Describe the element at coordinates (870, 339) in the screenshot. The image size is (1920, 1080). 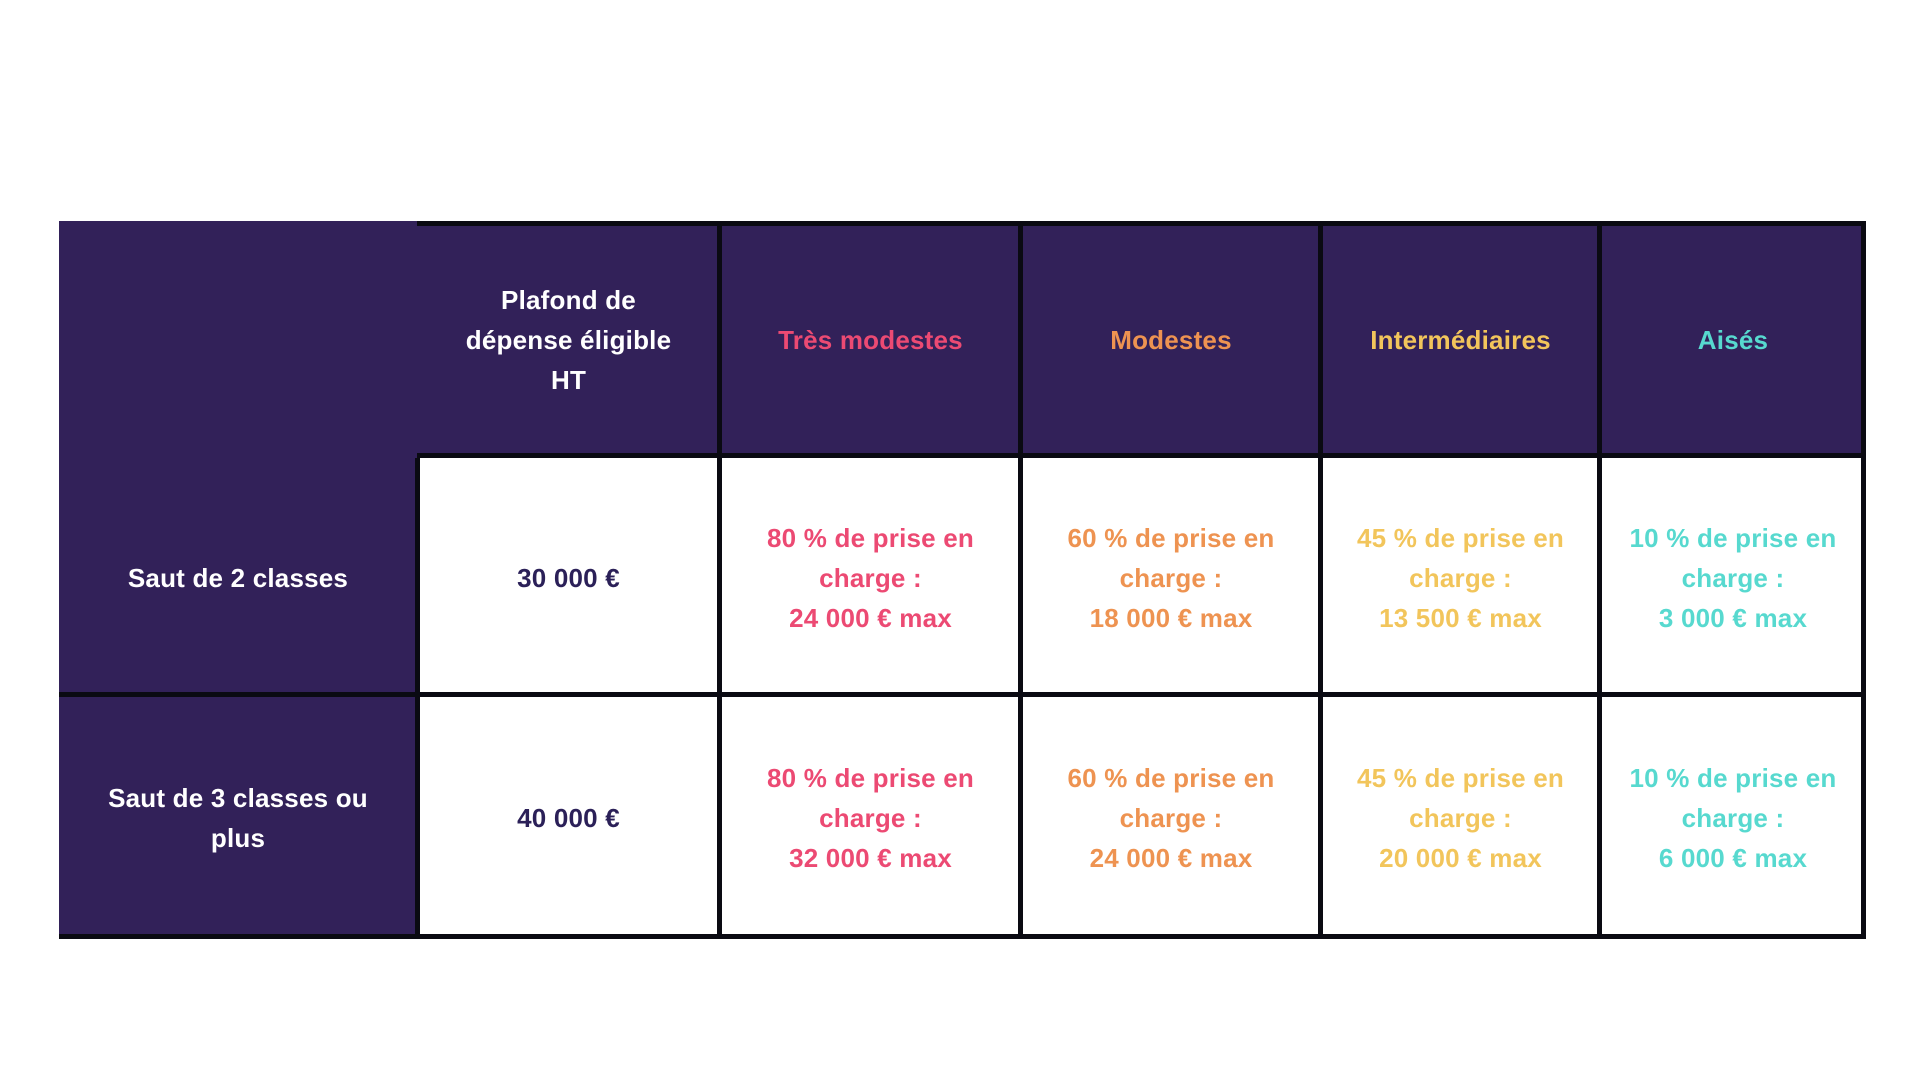
I see `header-cell-tres-modestes: Très modestes` at that location.